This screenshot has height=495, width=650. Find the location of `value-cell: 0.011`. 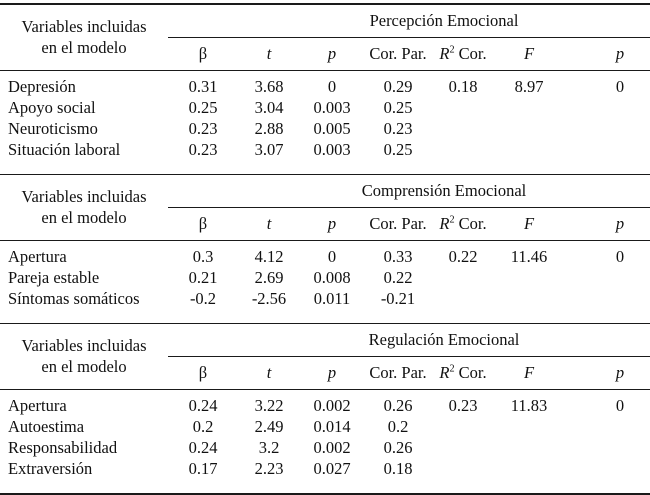

value-cell: 0.011 is located at coordinates (332, 298).